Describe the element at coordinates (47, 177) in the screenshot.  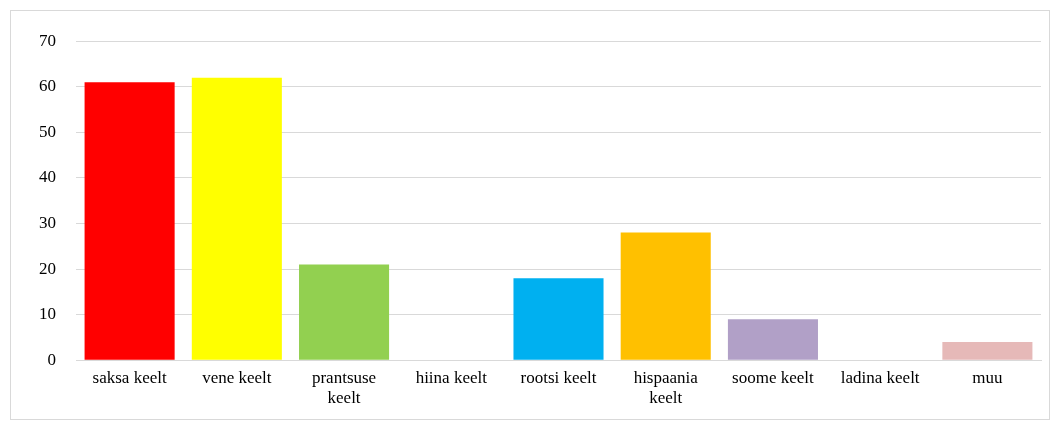
I see `y-tick-label: 40` at that location.